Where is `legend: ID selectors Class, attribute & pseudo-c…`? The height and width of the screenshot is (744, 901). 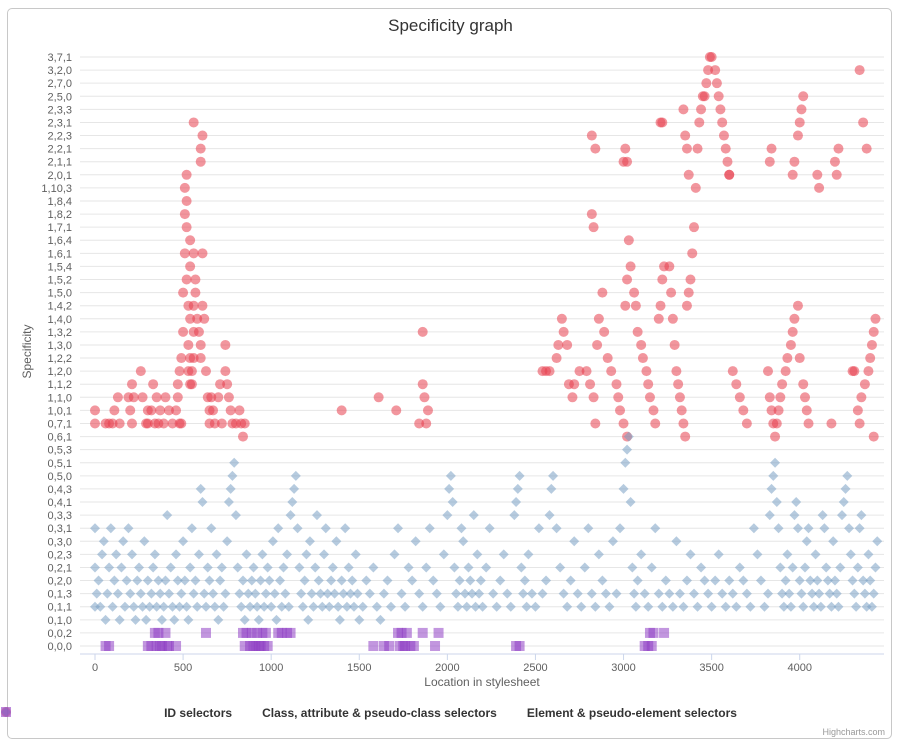
legend: ID selectors Class, attribute & pseudo-c… is located at coordinates (450, 713).